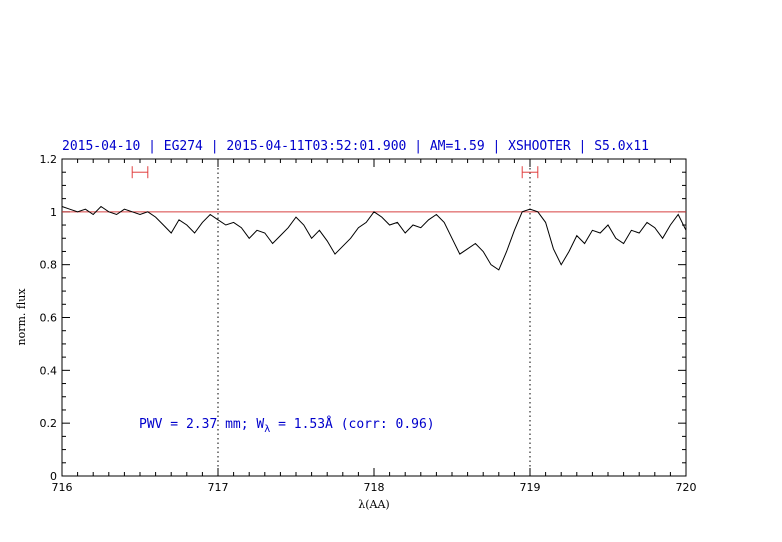 The width and height of the screenshot is (782, 542). I want to click on x-tick-label: 717, so click(218, 487).